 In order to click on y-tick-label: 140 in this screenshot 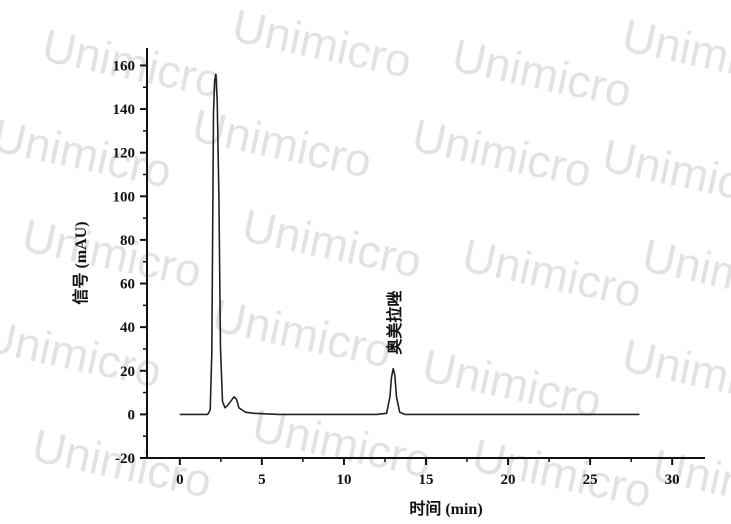, I will do `click(124, 110)`.